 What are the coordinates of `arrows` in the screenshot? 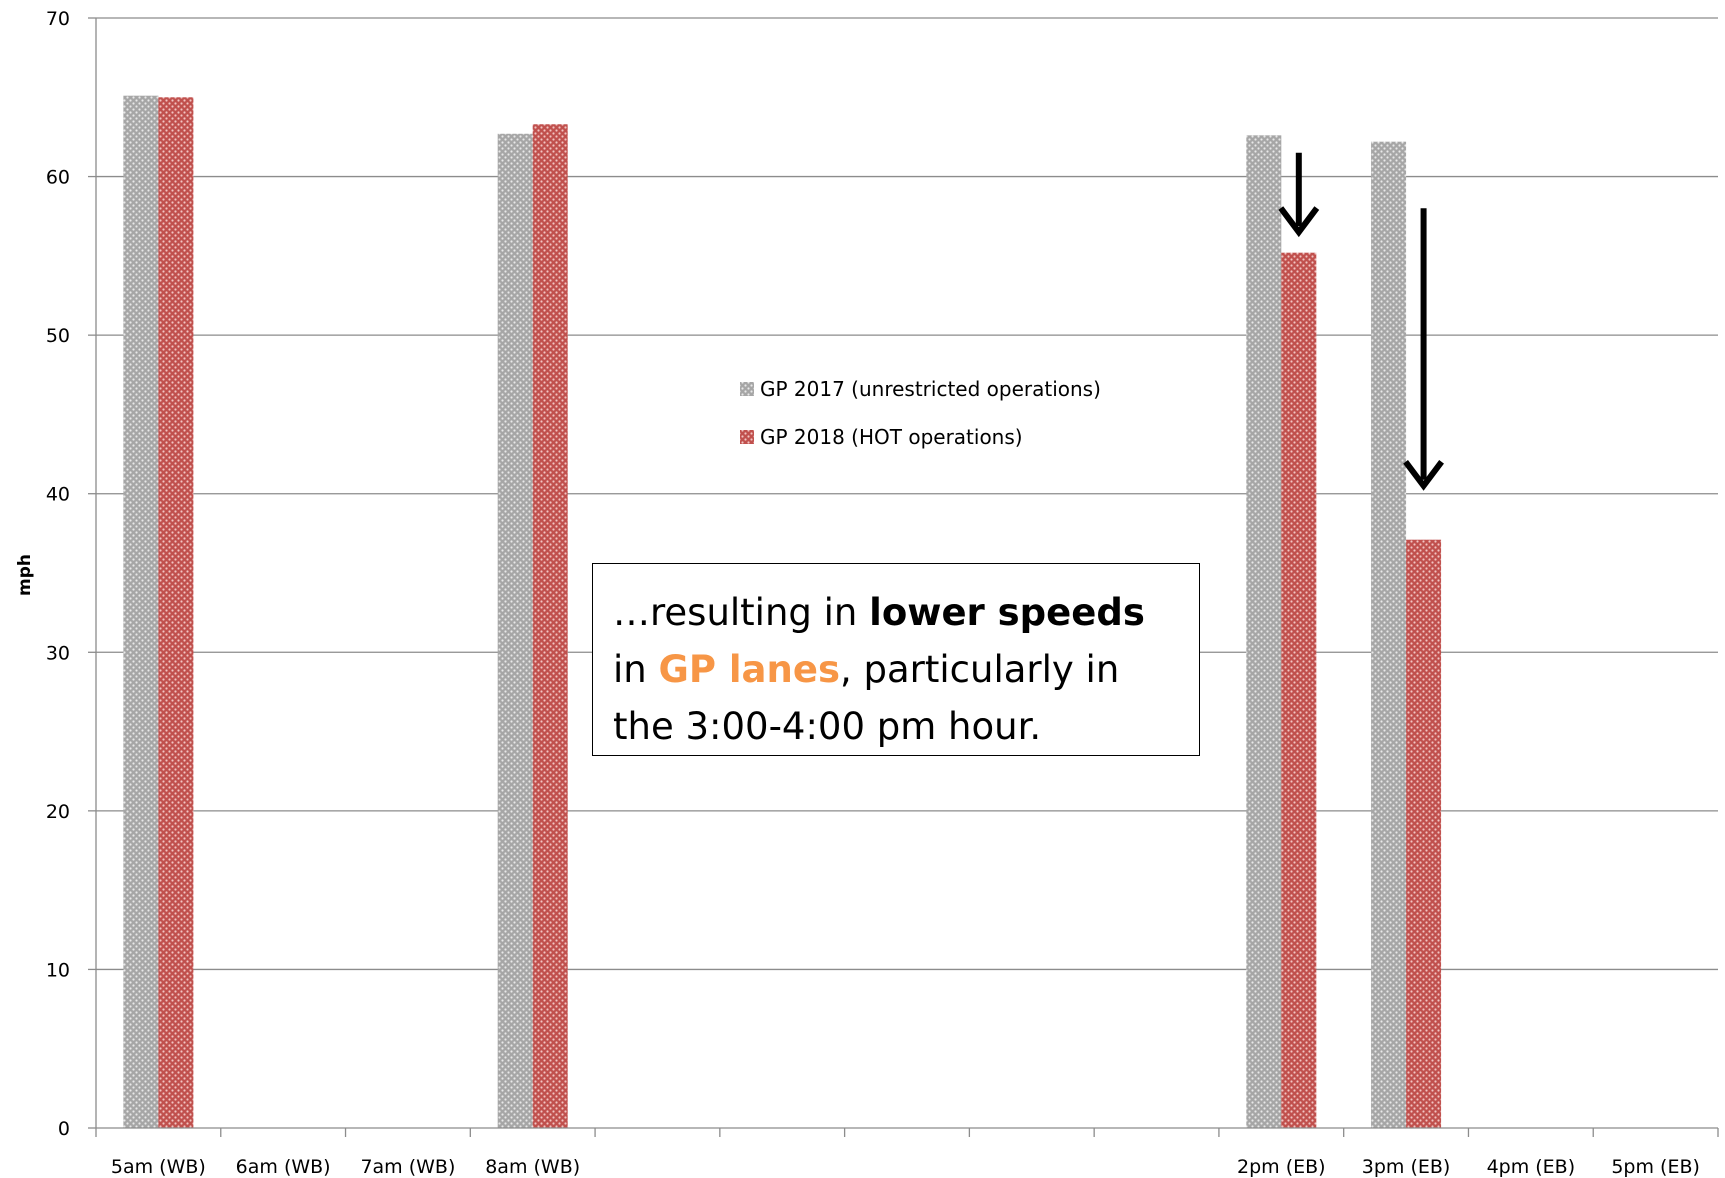 It's located at (1361, 321).